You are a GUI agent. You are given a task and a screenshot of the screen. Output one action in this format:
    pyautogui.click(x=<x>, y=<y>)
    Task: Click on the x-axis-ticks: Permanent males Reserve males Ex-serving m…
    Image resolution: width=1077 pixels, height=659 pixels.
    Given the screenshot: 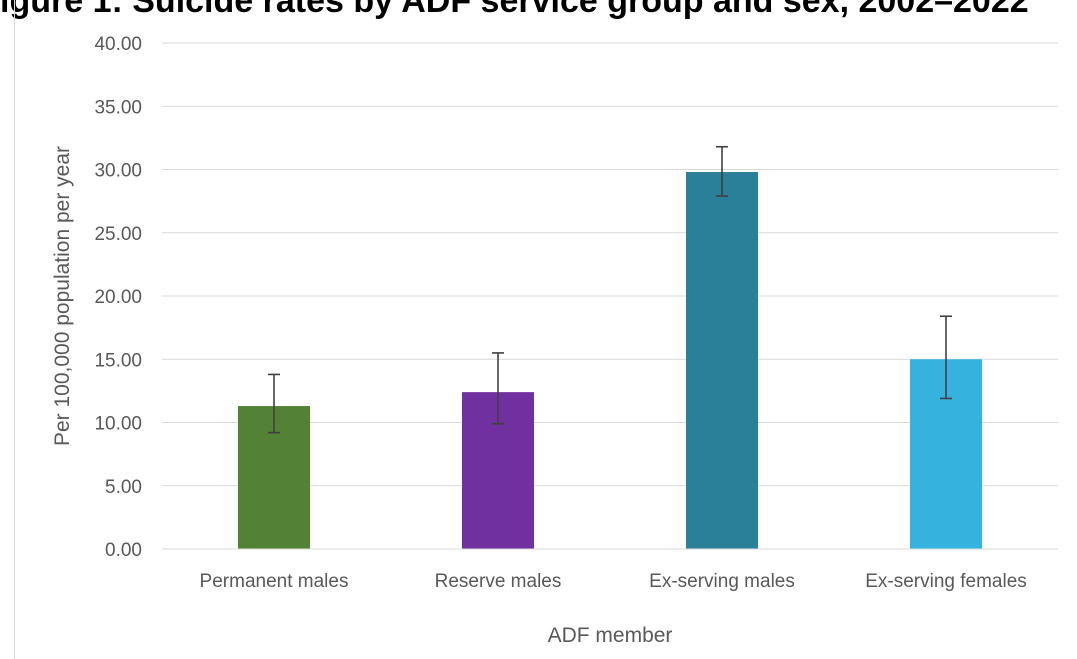 What is the action you would take?
    pyautogui.click(x=613, y=581)
    